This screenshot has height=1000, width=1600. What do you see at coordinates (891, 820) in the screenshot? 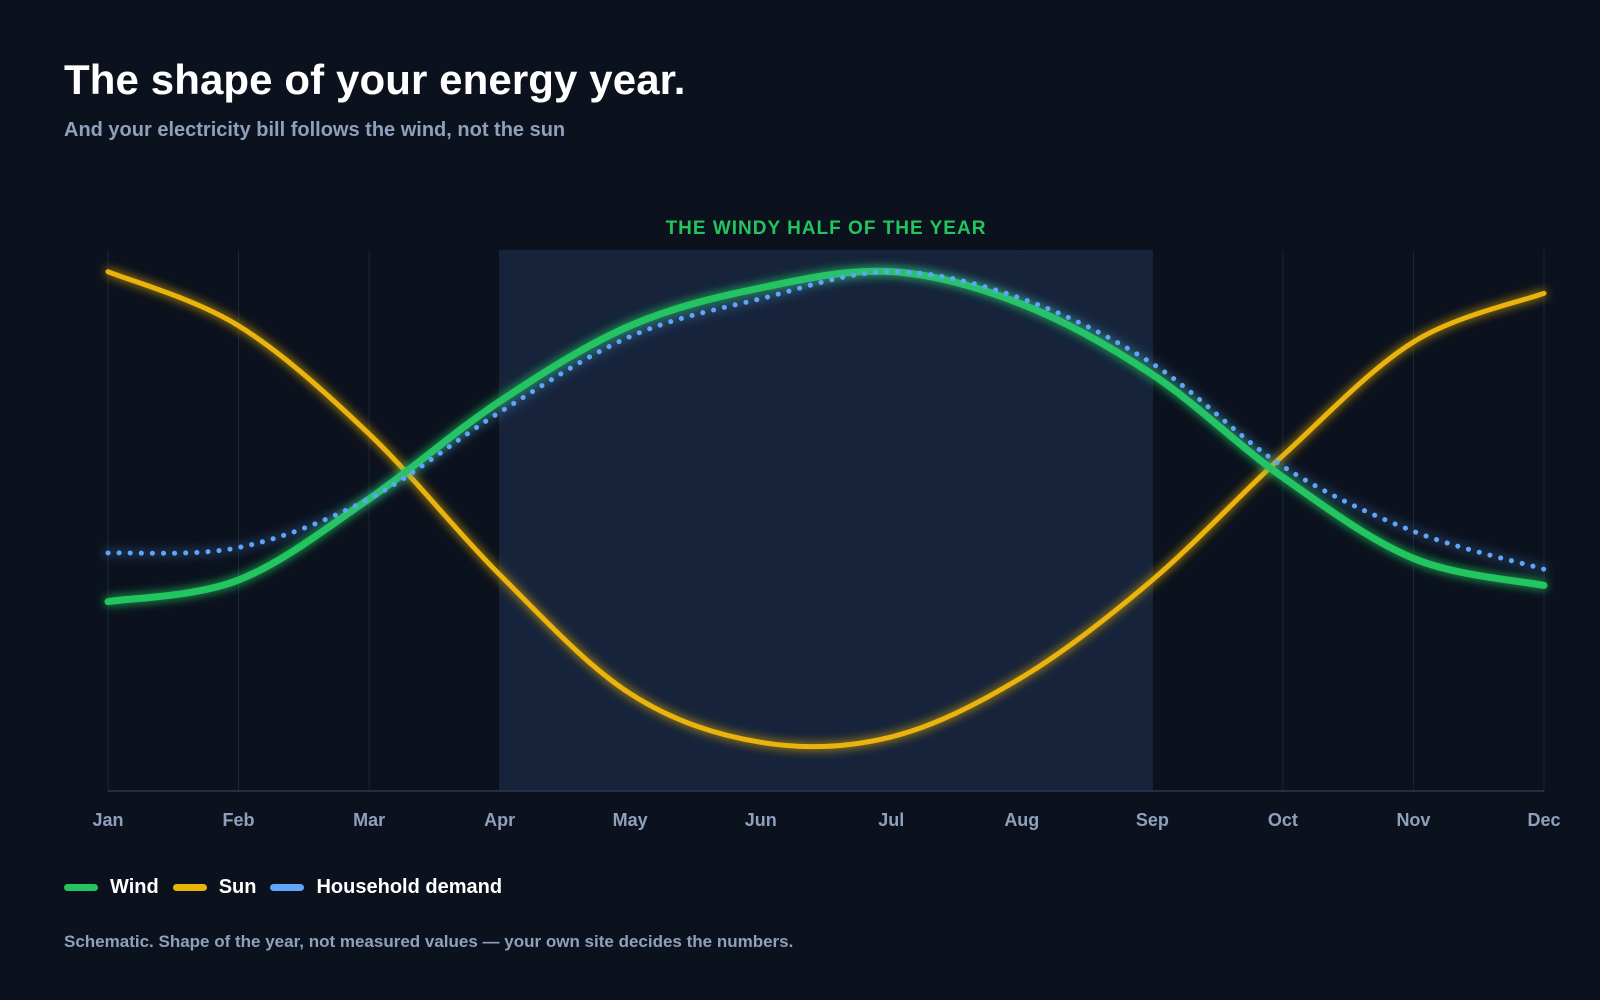
I see `x-tick-label: Jul` at bounding box center [891, 820].